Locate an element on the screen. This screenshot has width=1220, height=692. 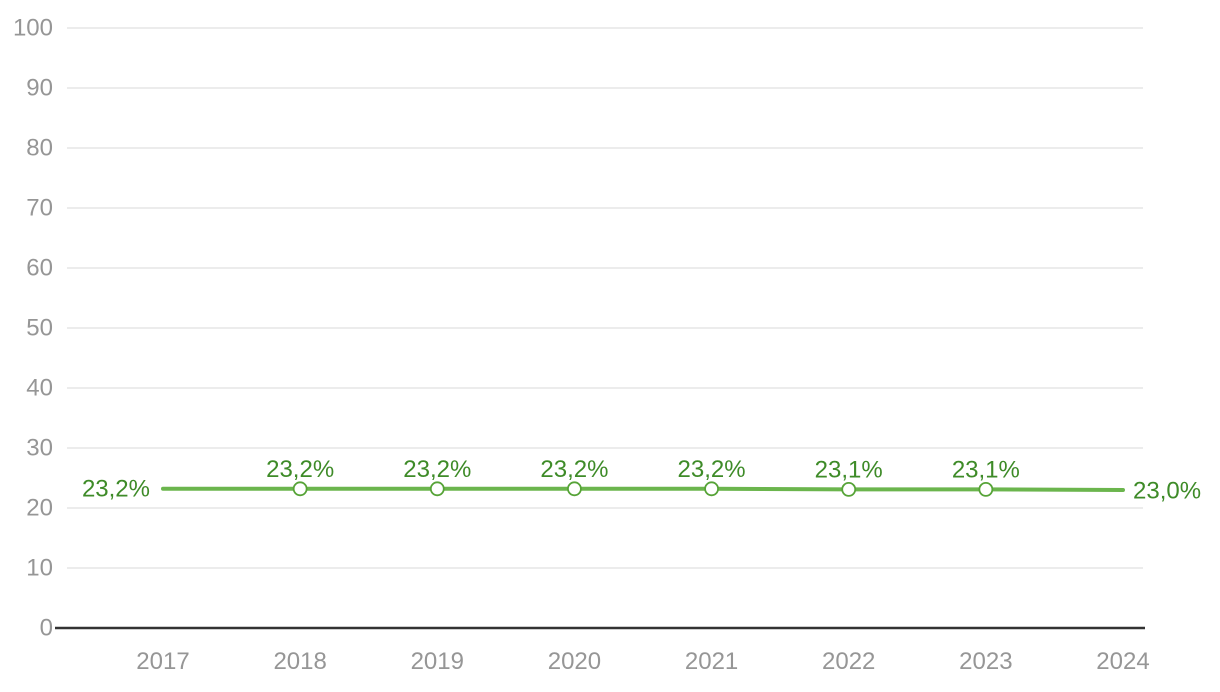
y-axis-tick-label: 90 is located at coordinates (39, 88).